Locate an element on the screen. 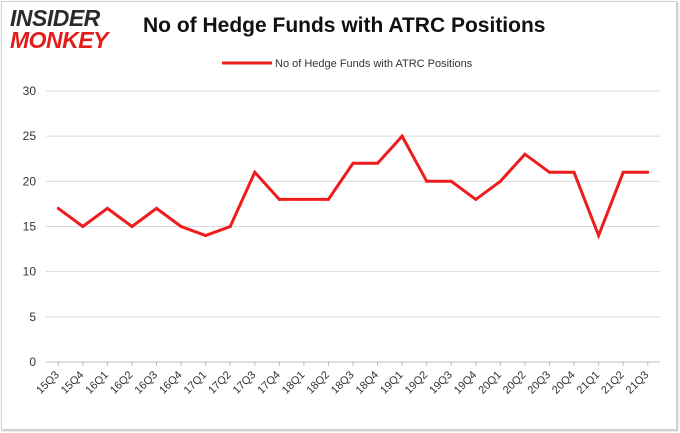  data-point-16Q1 is located at coordinates (107, 208).